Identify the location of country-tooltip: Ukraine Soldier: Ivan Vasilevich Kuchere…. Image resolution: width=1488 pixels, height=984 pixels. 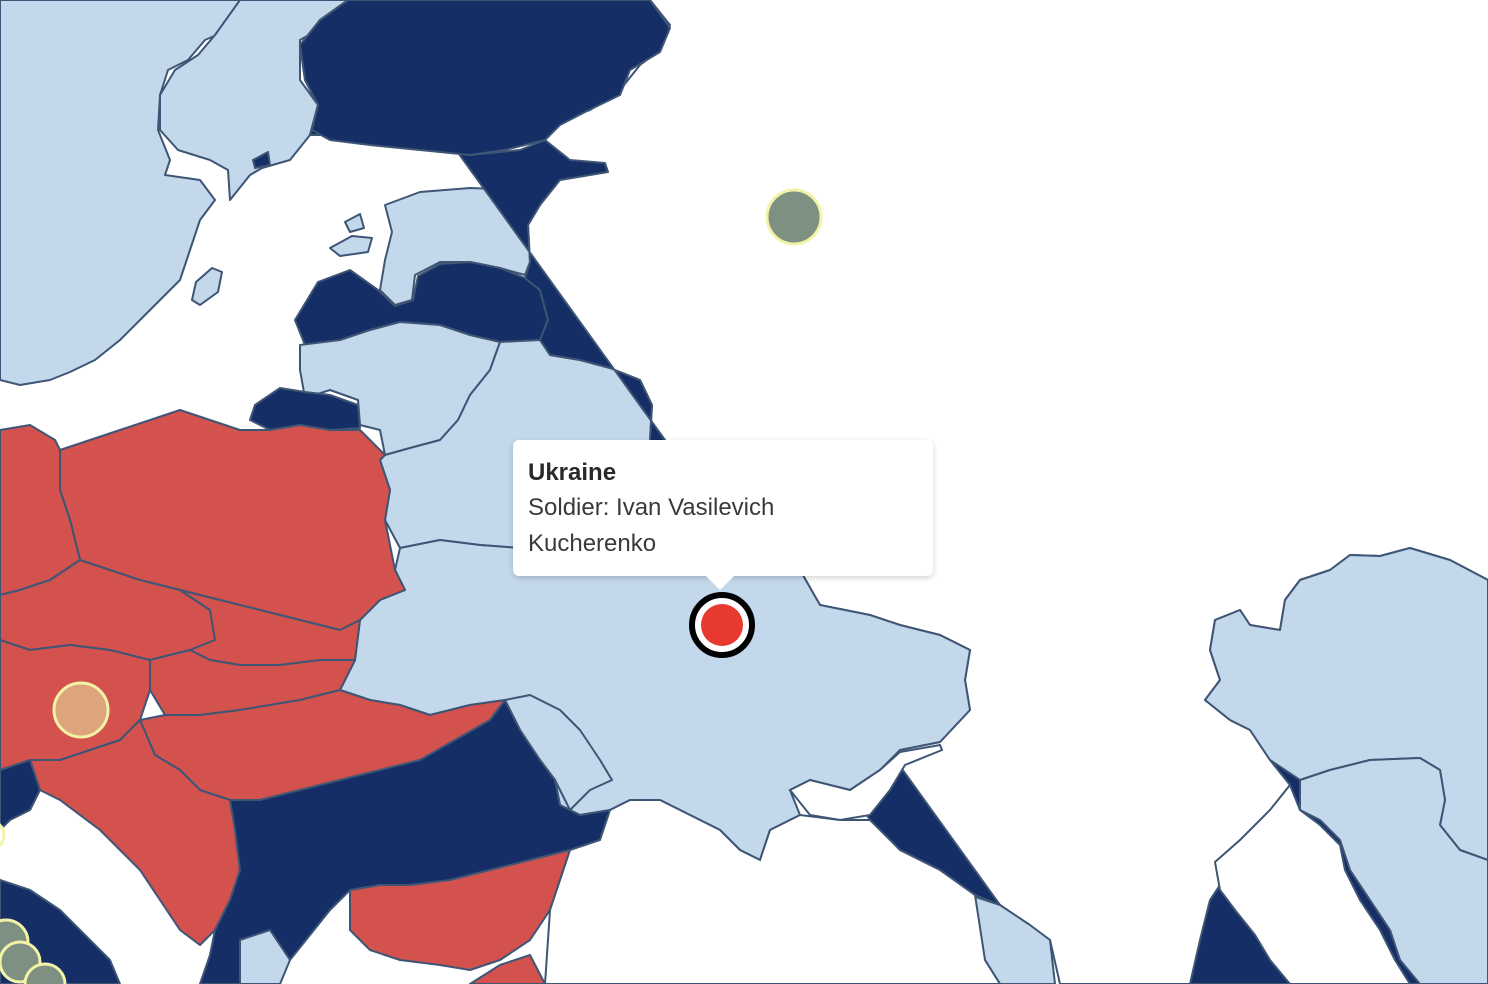
(723, 515).